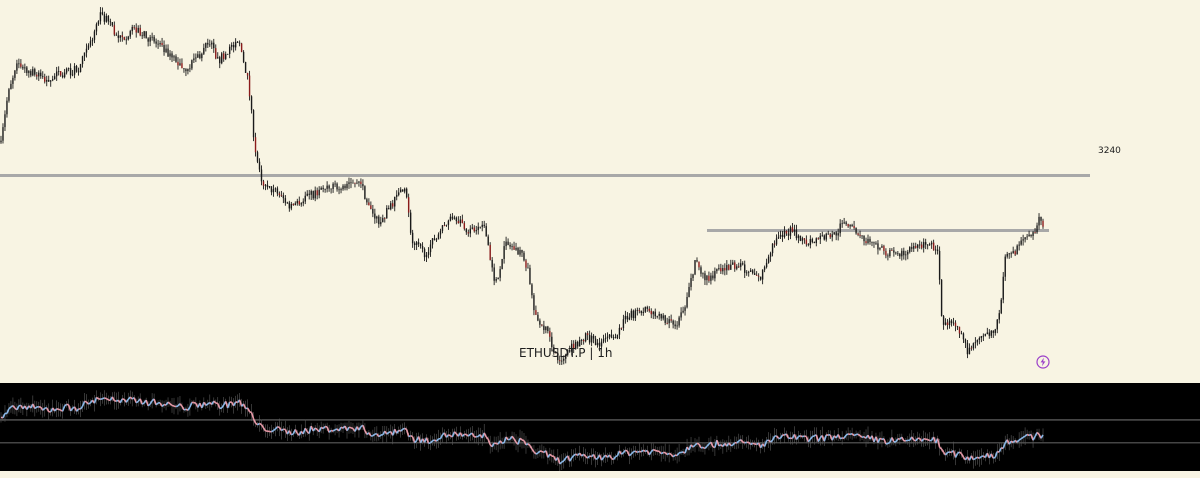  I want to click on lightning-bolt-circle-icon, so click(1043, 362).